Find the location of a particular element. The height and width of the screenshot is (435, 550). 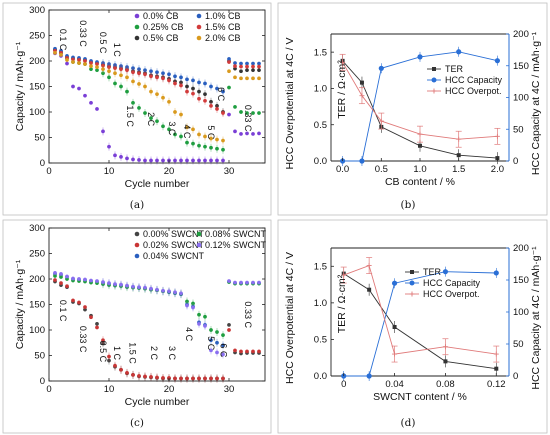

x-tick-label: 20 is located at coordinates (169, 171).